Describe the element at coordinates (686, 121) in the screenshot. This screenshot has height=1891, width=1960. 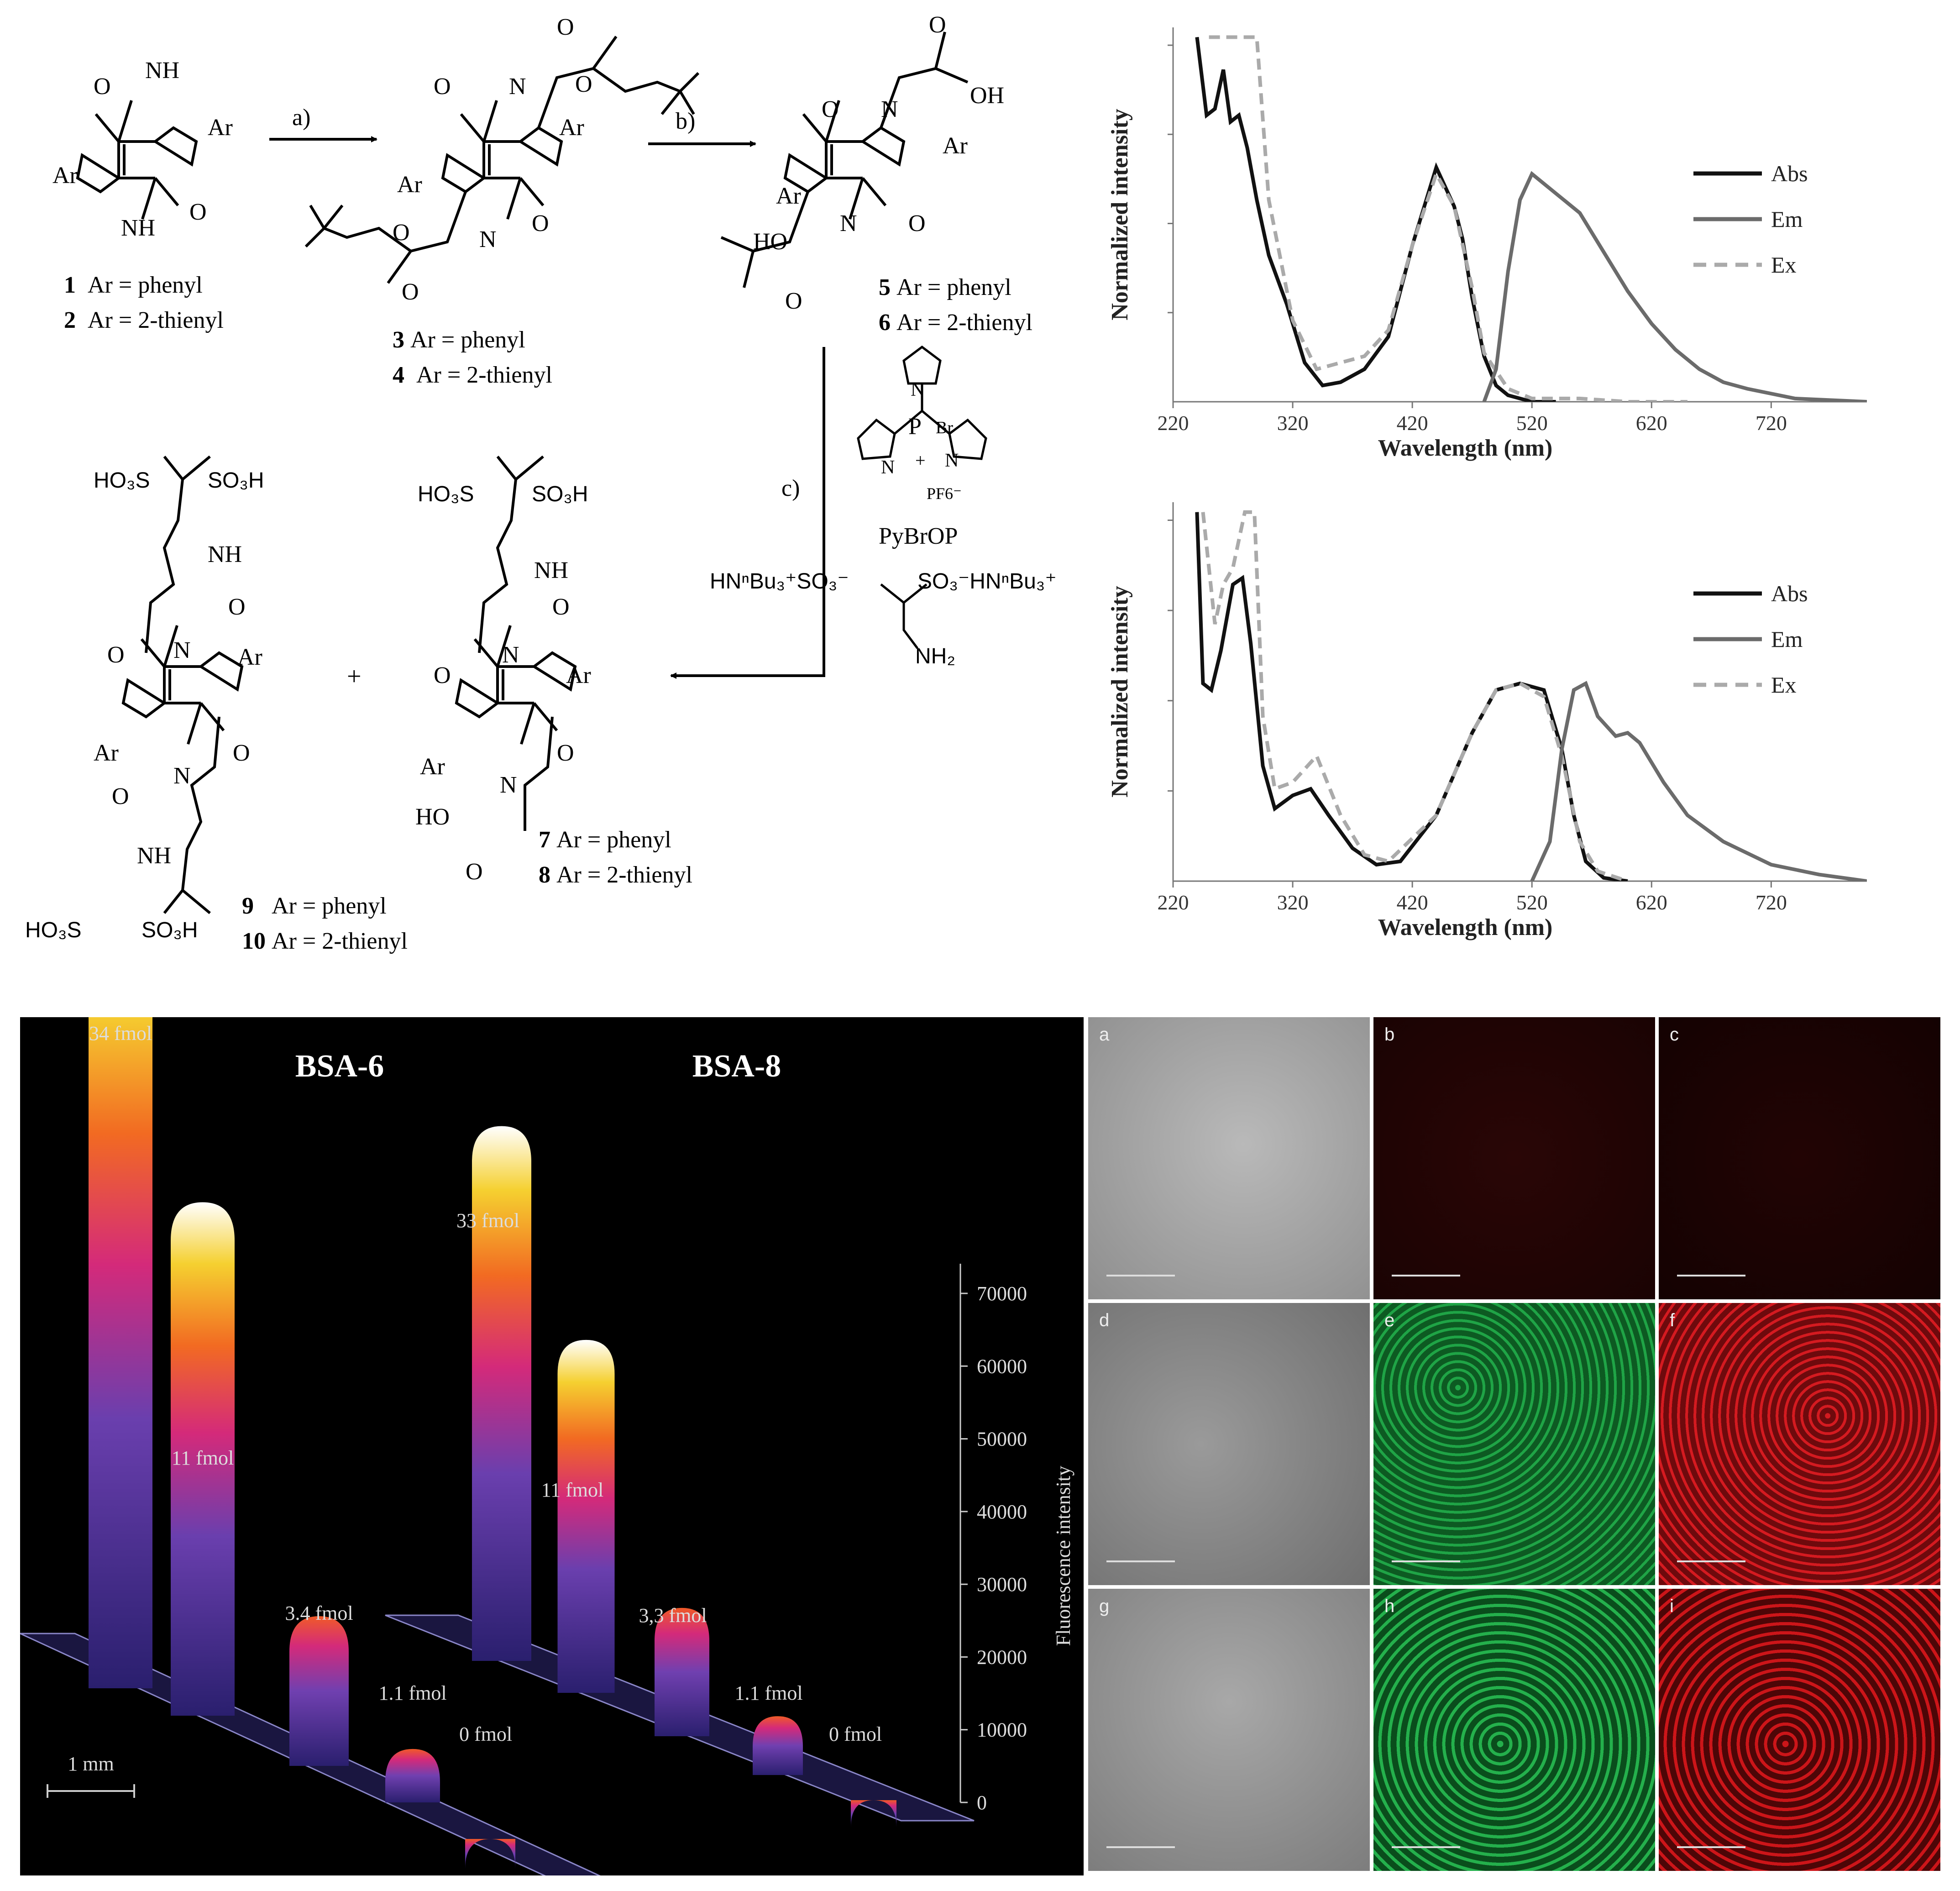
I see `step-b-label: b)` at that location.